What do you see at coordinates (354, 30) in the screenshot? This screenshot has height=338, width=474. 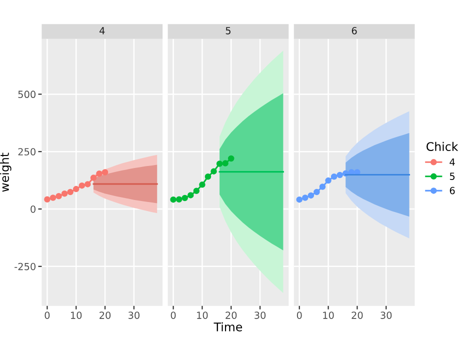 I see `chart-title: 6` at bounding box center [354, 30].